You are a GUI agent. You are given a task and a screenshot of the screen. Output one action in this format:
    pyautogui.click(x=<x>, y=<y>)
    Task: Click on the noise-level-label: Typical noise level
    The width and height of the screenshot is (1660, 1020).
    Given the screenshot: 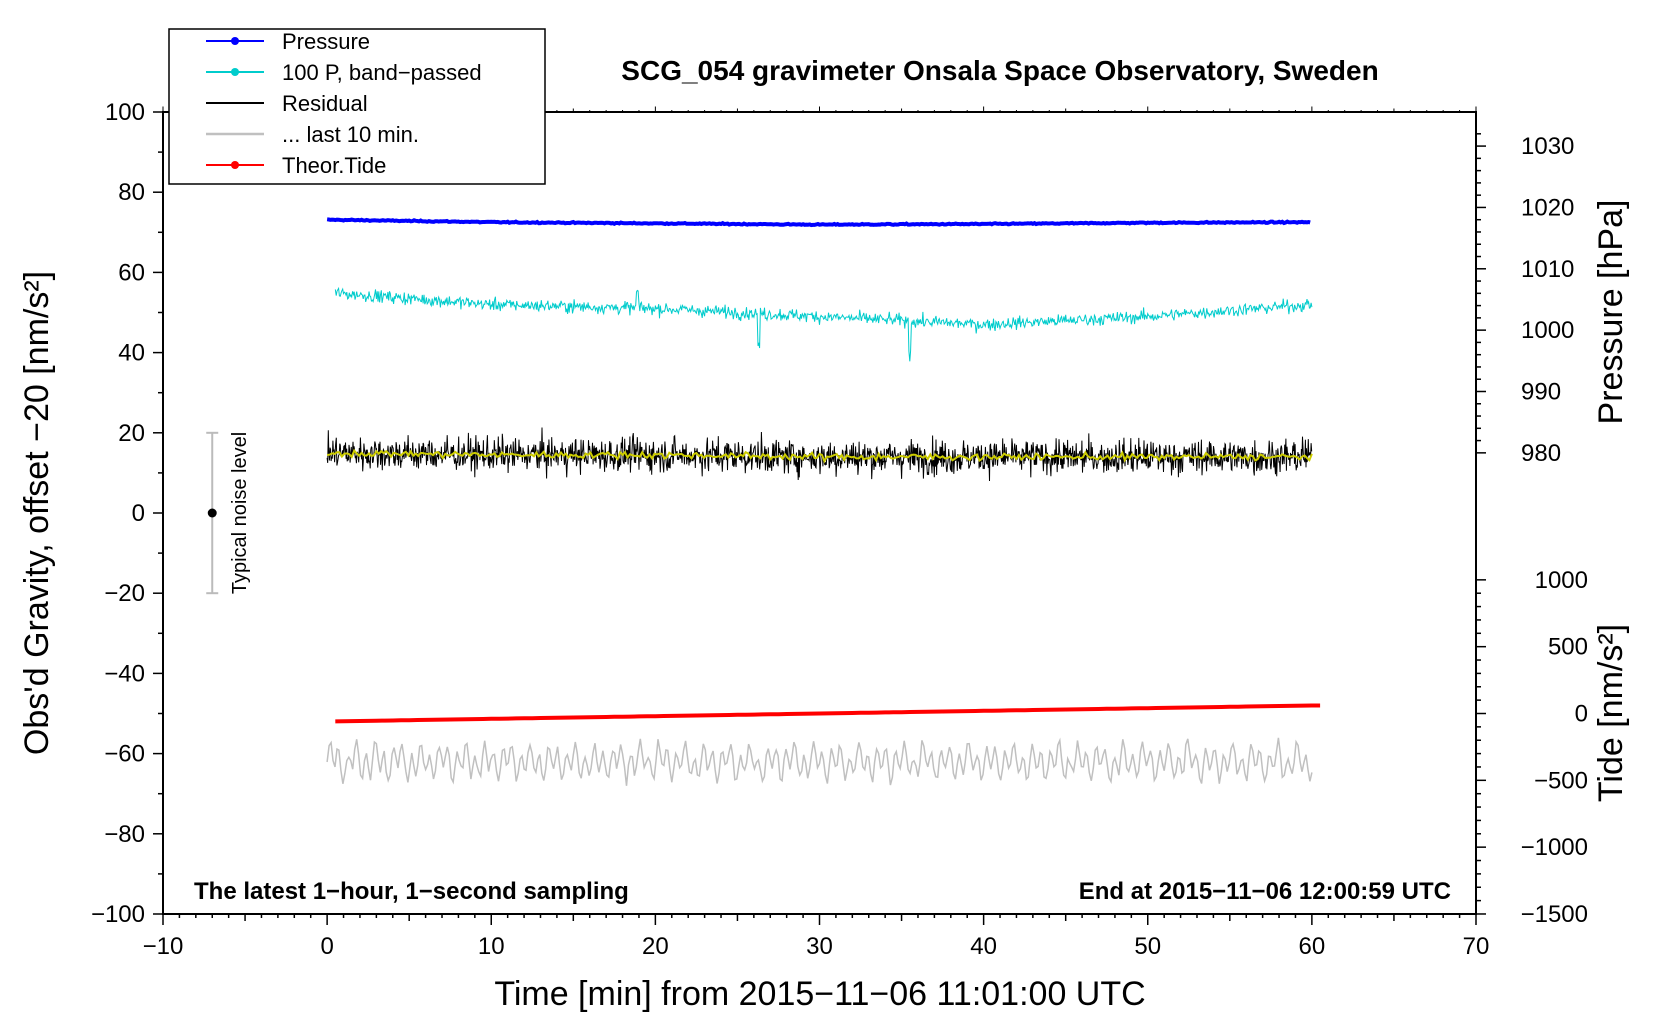 What is the action you would take?
    pyautogui.click(x=240, y=513)
    